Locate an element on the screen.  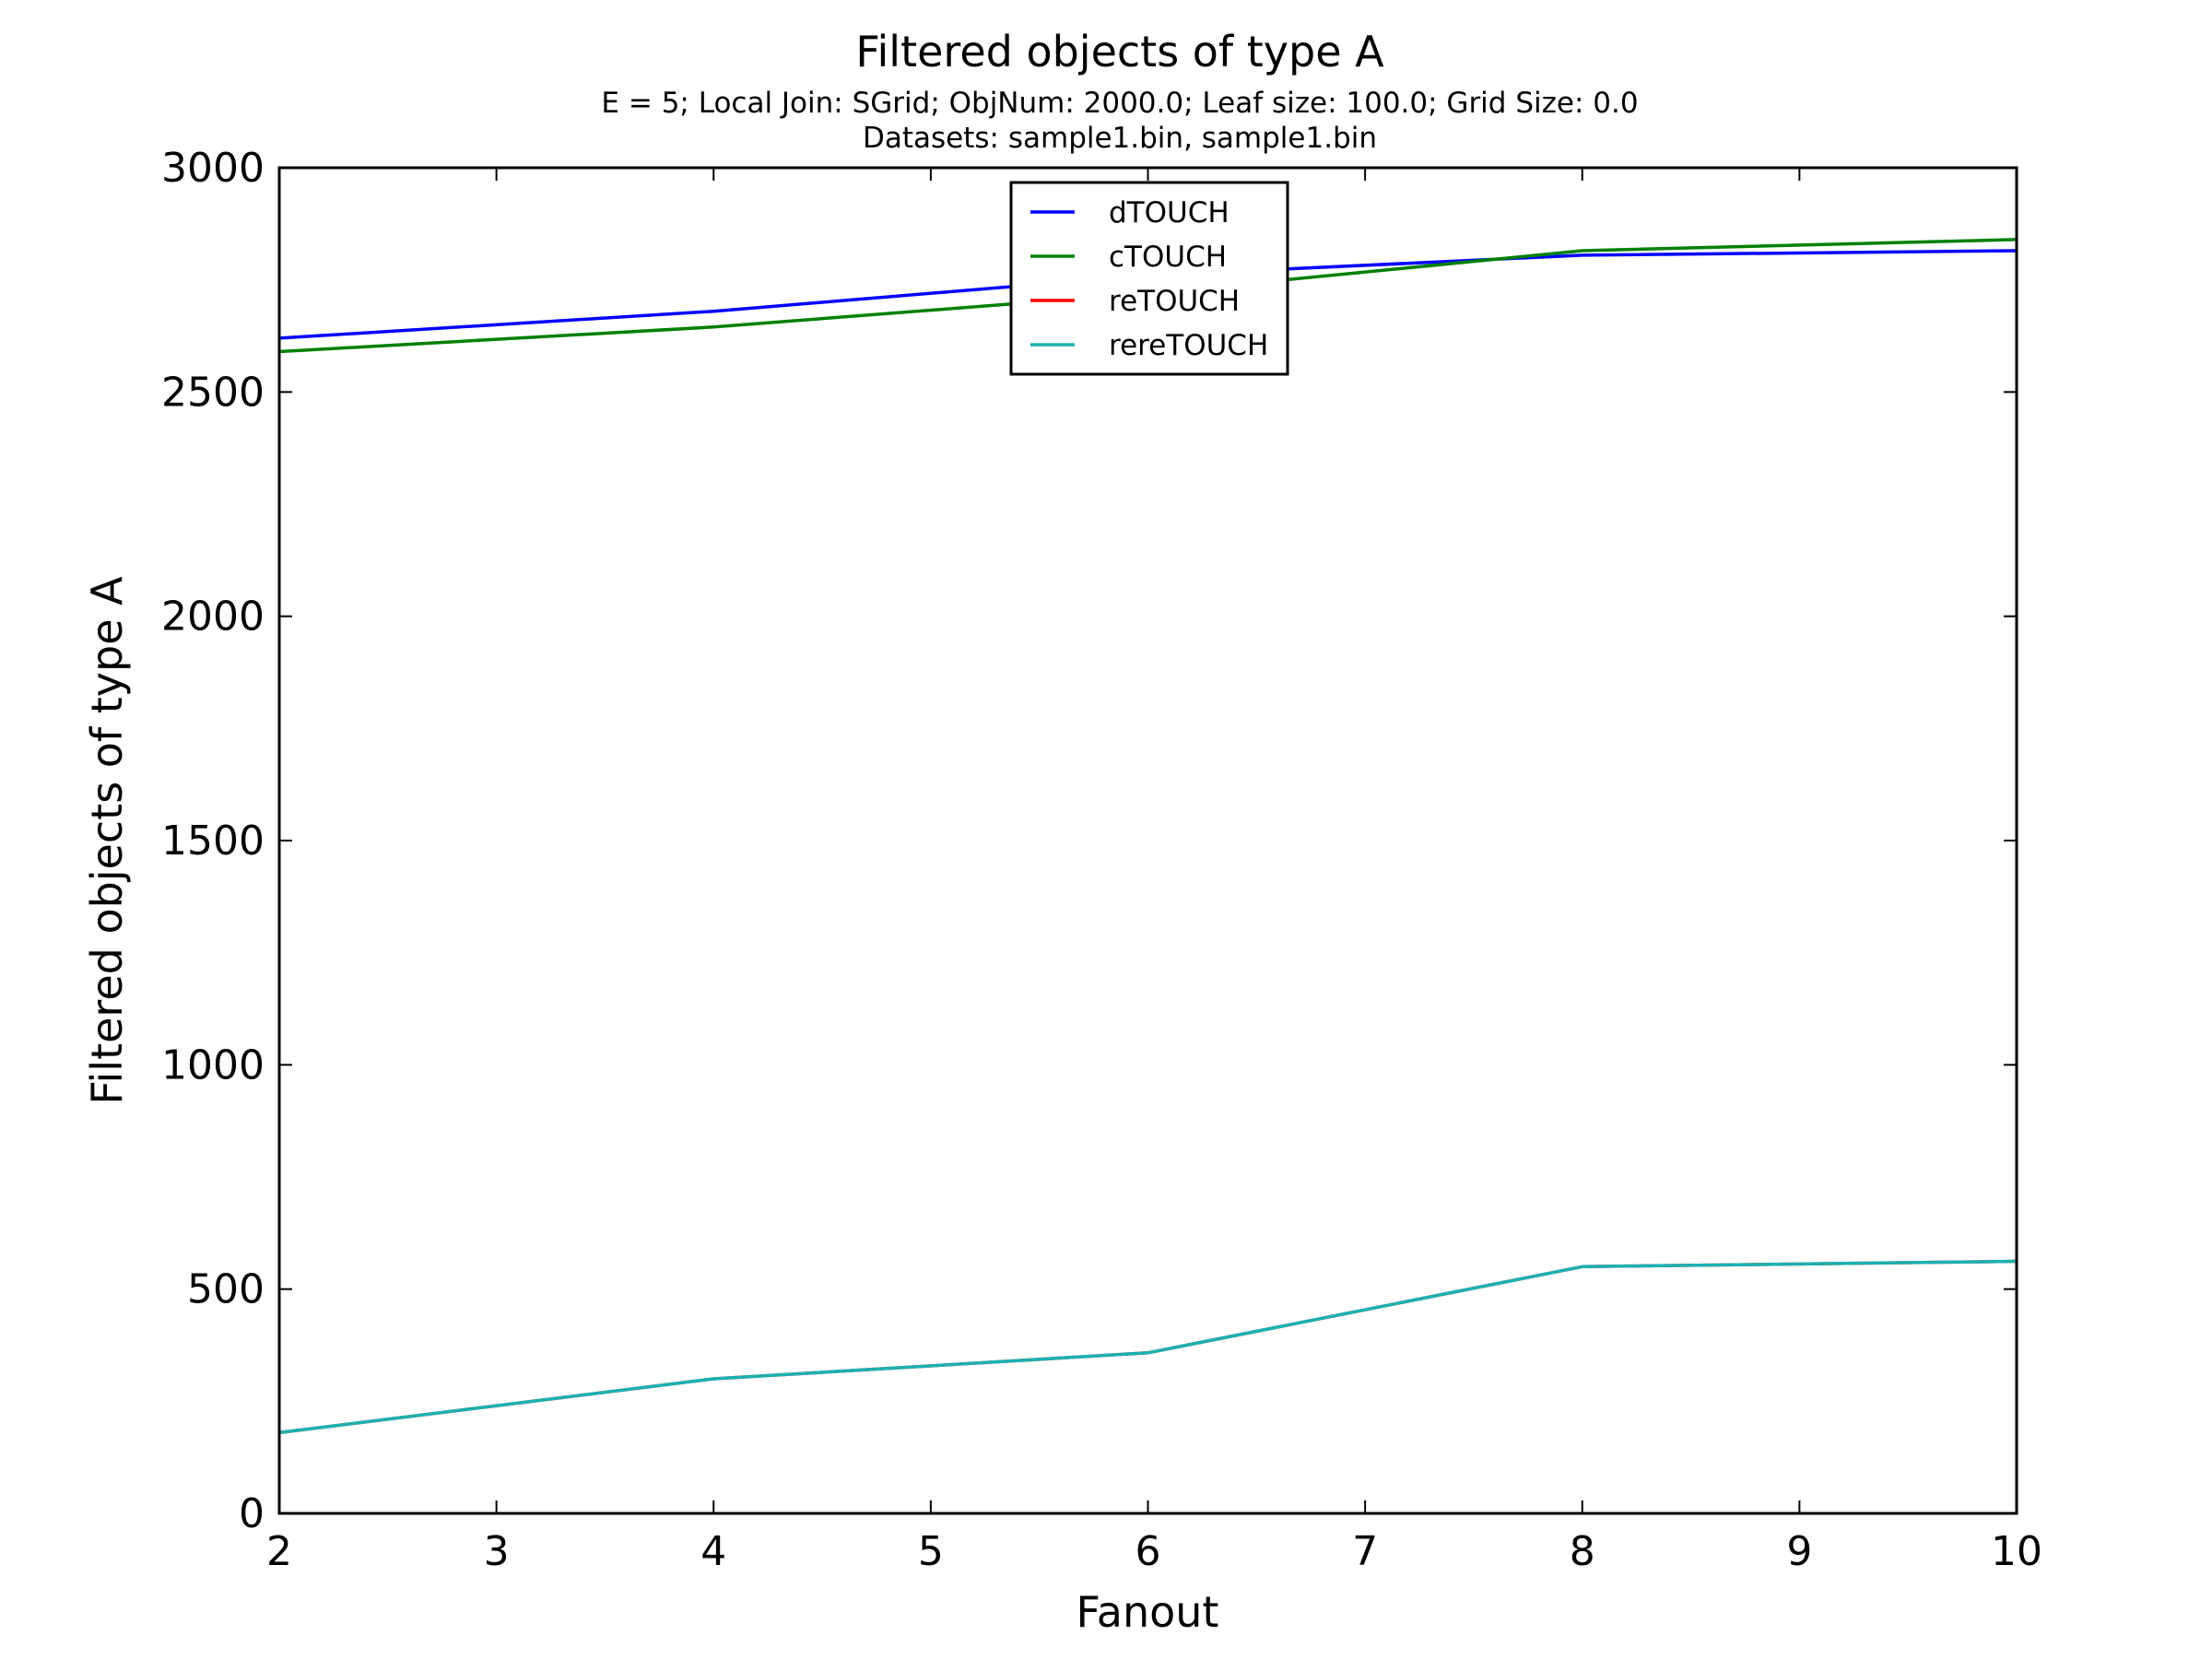
chart-subtitle-line-2: Datasets: sample1.bin, sample1.bin is located at coordinates (1120, 138).